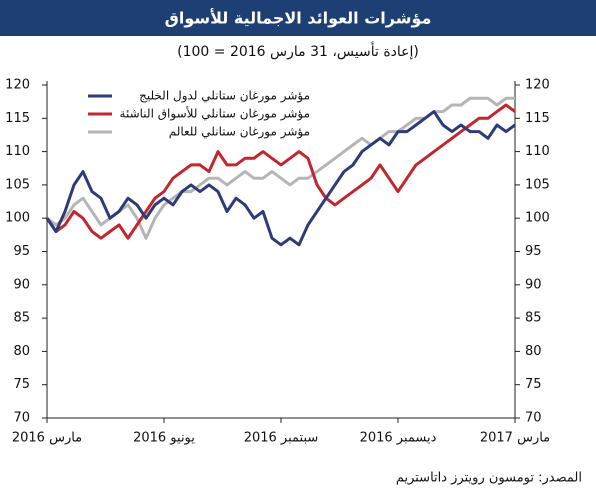 The image size is (596, 500). Describe the element at coordinates (533, 384) in the screenshot. I see `y2-tick-label: 75` at that location.